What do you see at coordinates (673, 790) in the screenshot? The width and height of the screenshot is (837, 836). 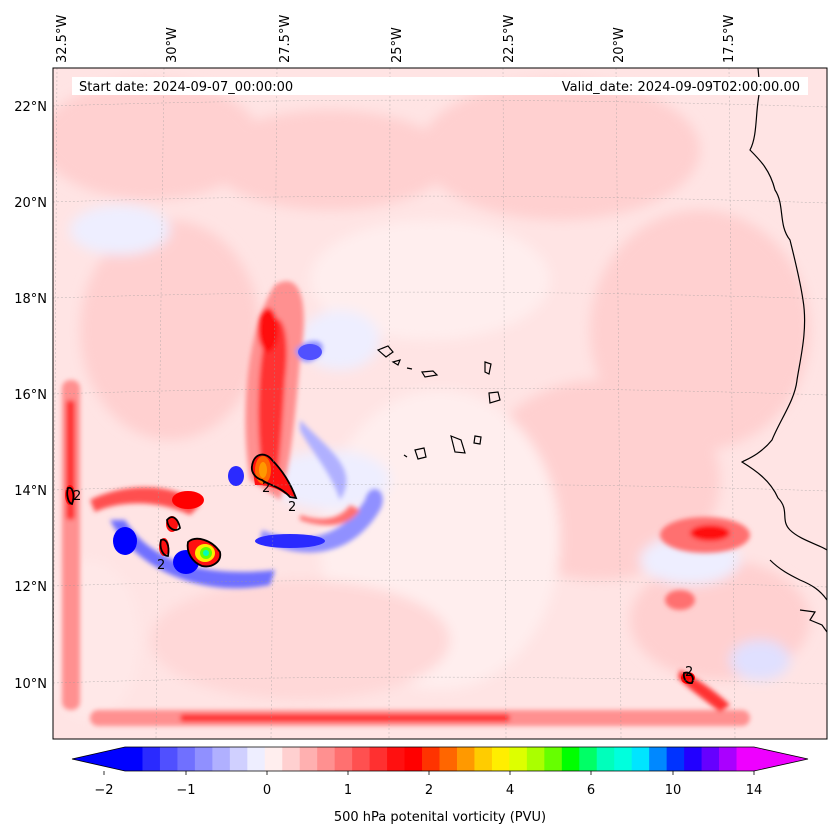 I see `colorbar-tick-label: 10` at bounding box center [673, 790].